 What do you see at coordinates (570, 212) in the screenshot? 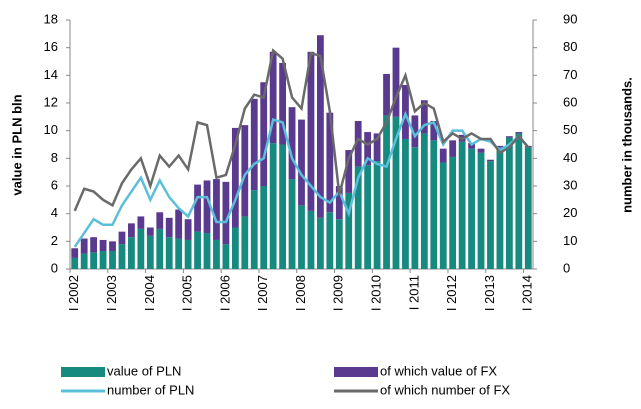
I see `y2-tick-label: 20` at bounding box center [570, 212].